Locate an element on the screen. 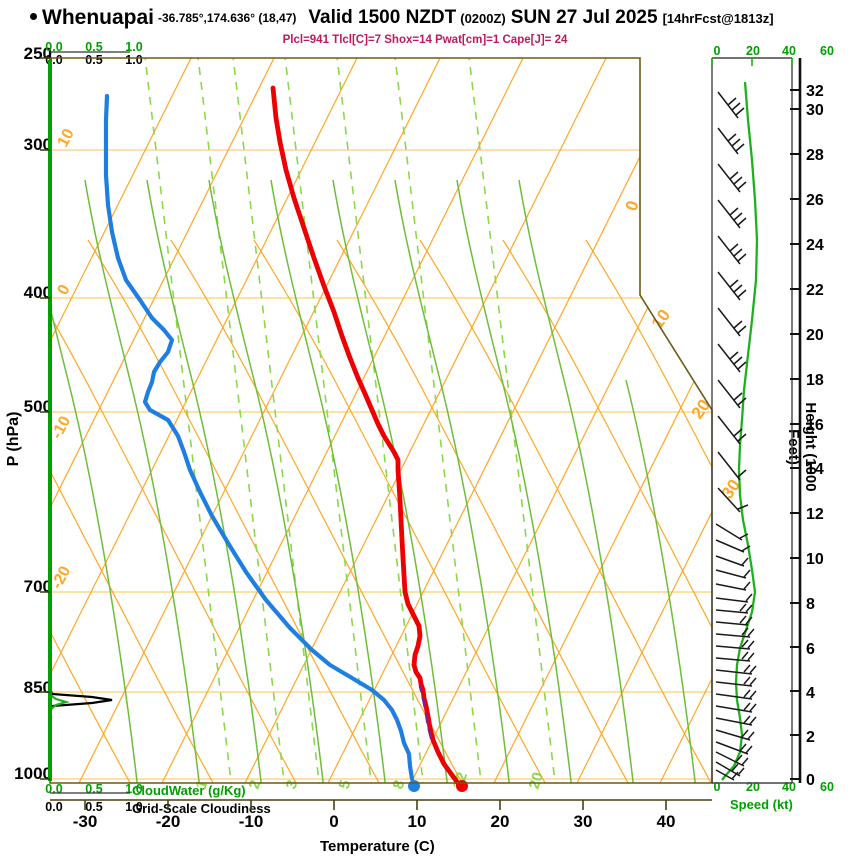 The height and width of the screenshot is (860, 850). wind-barbs is located at coordinates (736, 436).